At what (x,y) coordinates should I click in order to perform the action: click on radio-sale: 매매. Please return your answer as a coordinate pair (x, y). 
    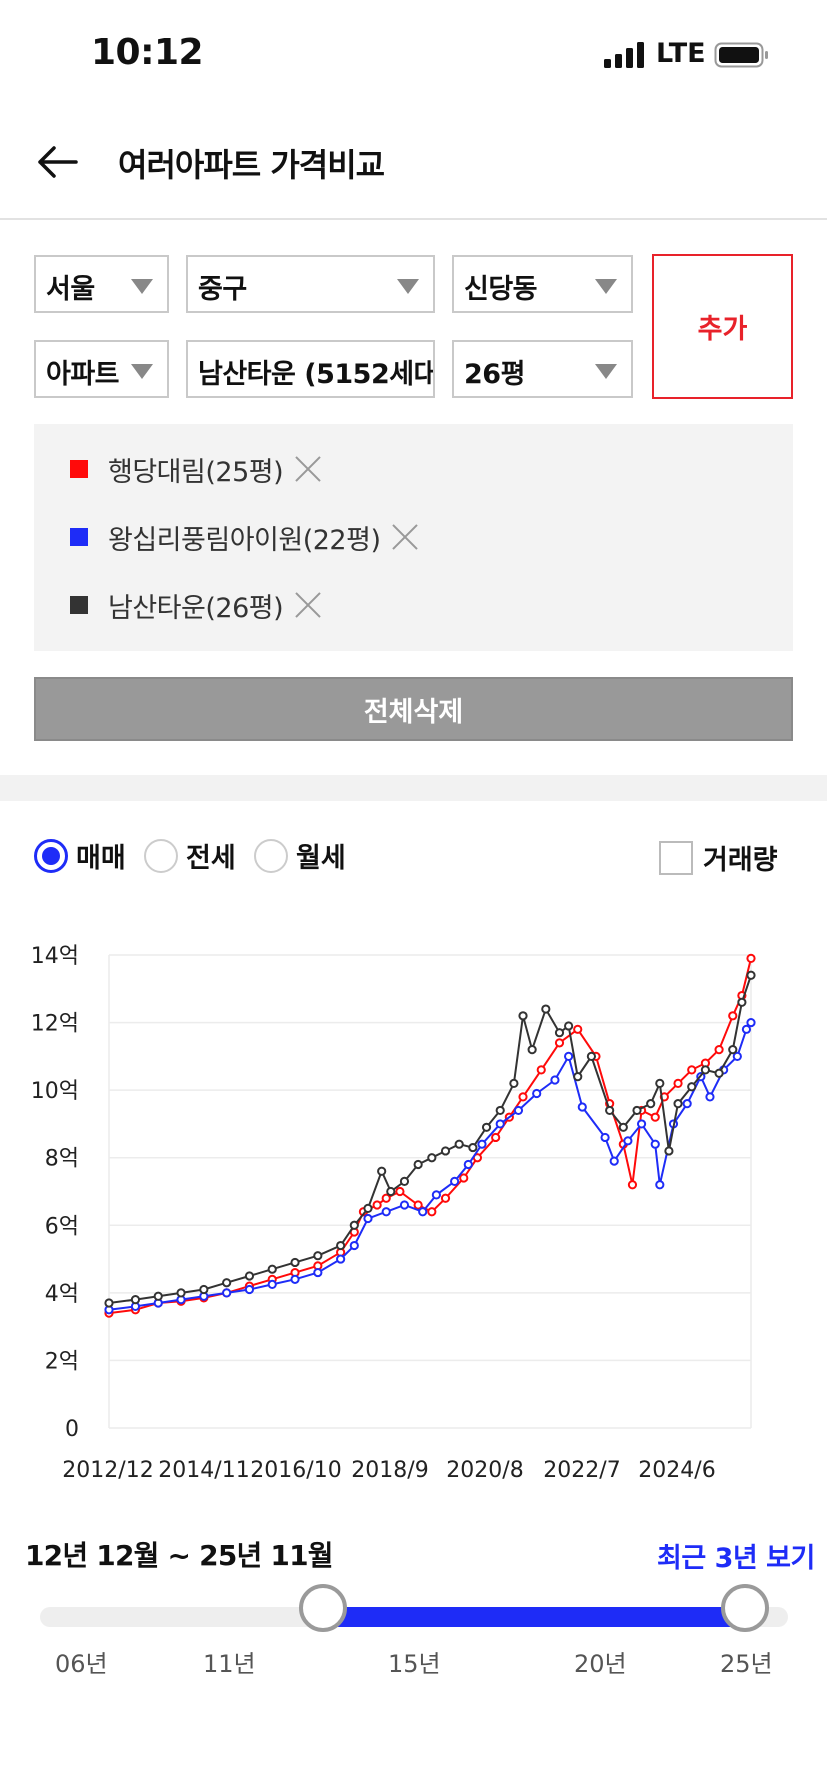
    Looking at the image, I should click on (80, 855).